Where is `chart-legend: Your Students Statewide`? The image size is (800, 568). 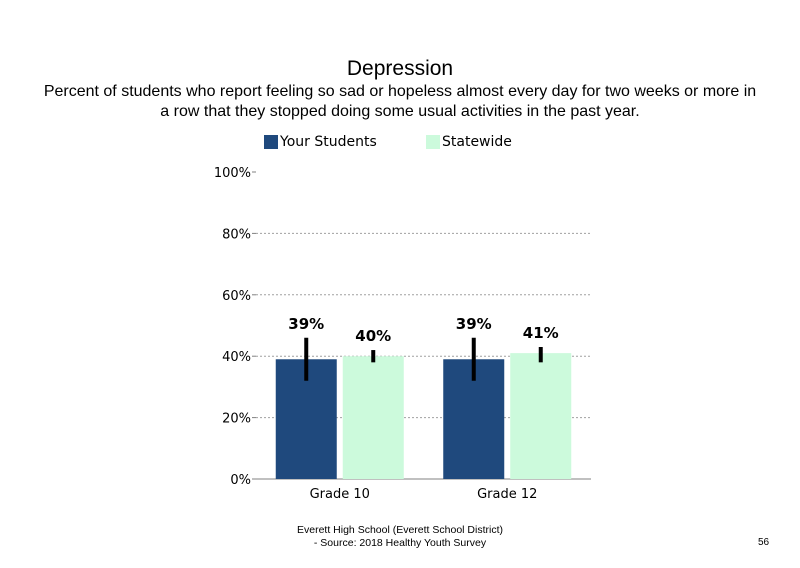 chart-legend: Your Students Statewide is located at coordinates (400, 144).